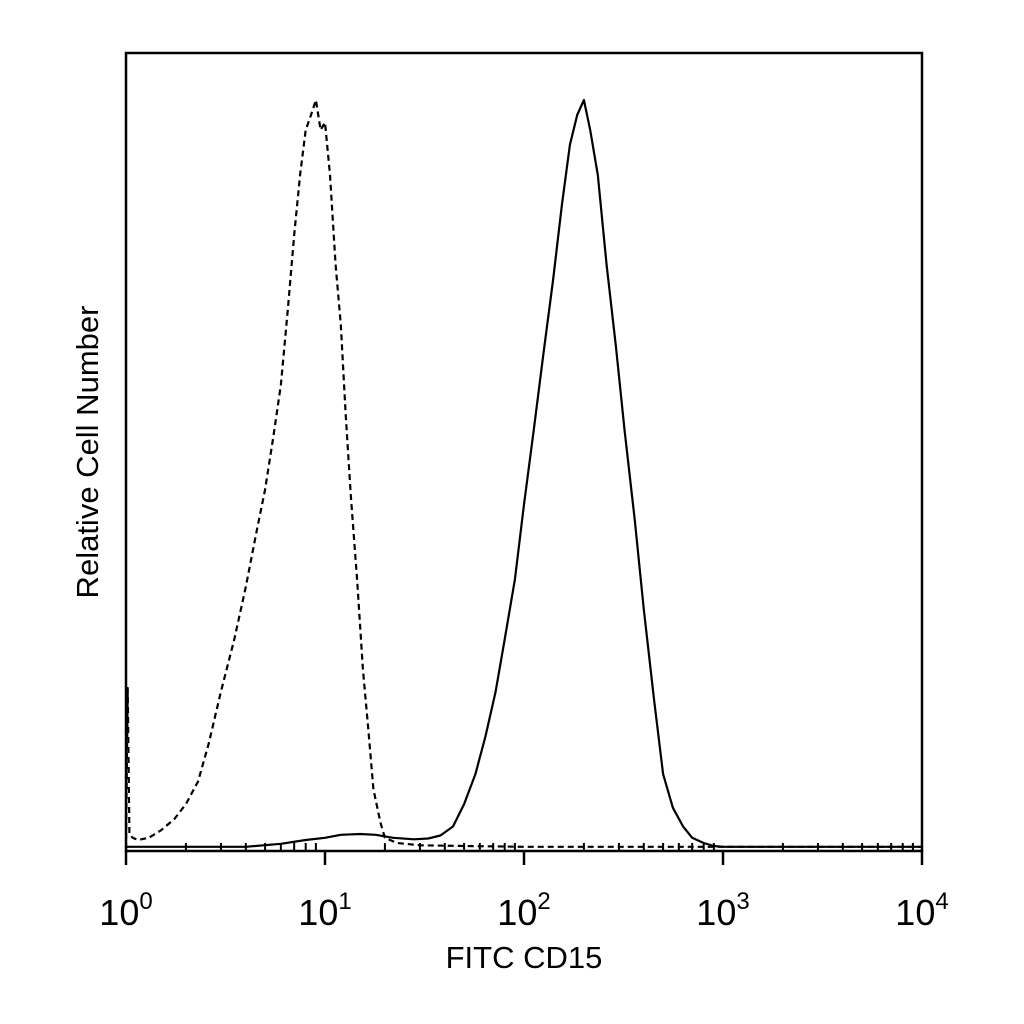  I want to click on y-axis-title: Relative Cell Number, so click(87, 452).